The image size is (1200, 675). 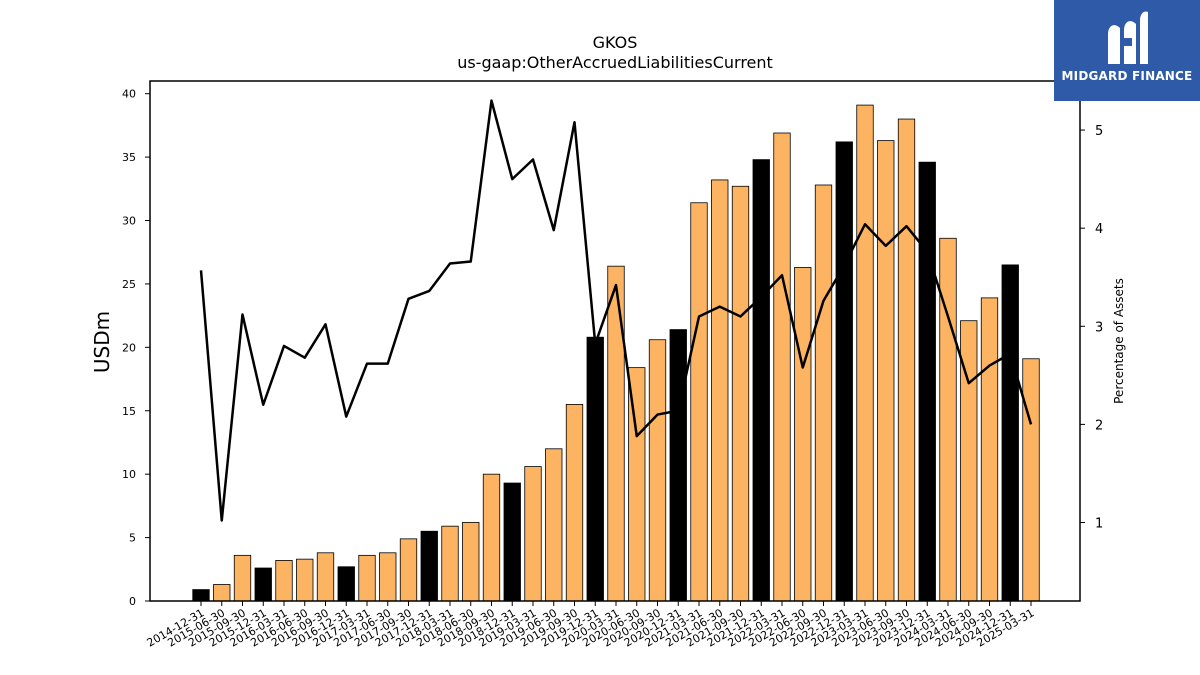 What do you see at coordinates (102, 342) in the screenshot?
I see `y-axis-label: USDm` at bounding box center [102, 342].